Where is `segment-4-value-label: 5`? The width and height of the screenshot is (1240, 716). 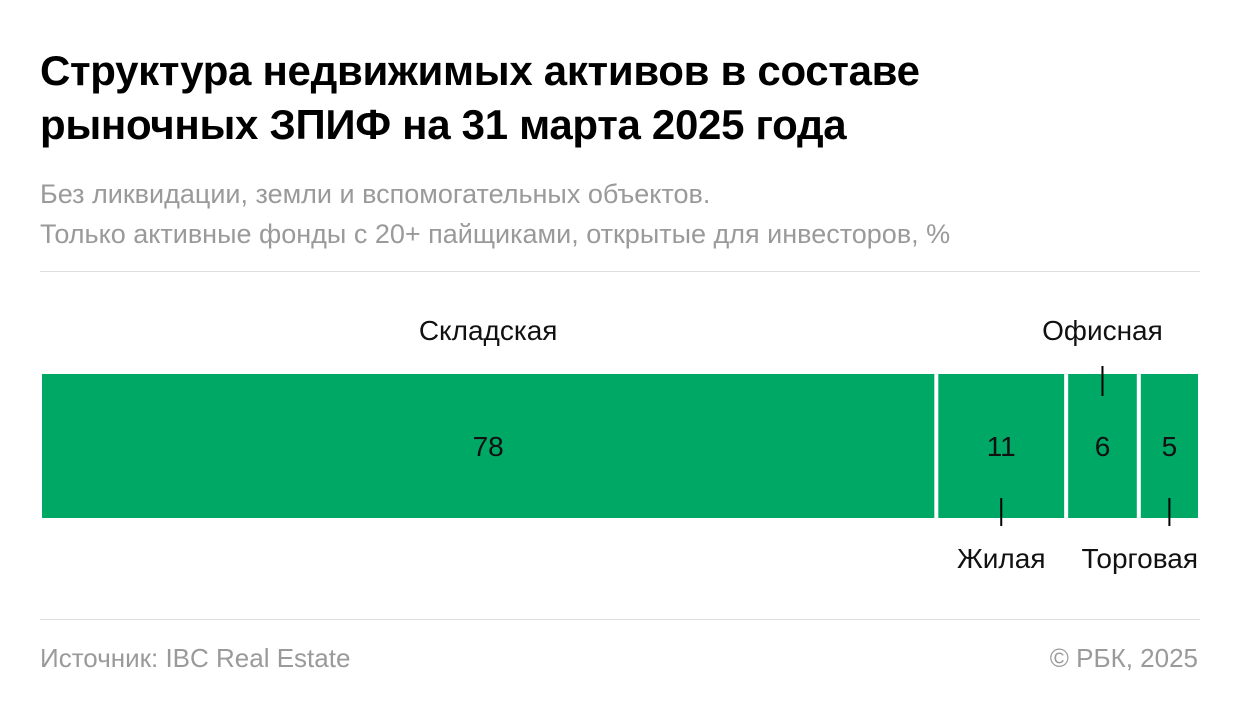 segment-4-value-label: 5 is located at coordinates (1170, 446).